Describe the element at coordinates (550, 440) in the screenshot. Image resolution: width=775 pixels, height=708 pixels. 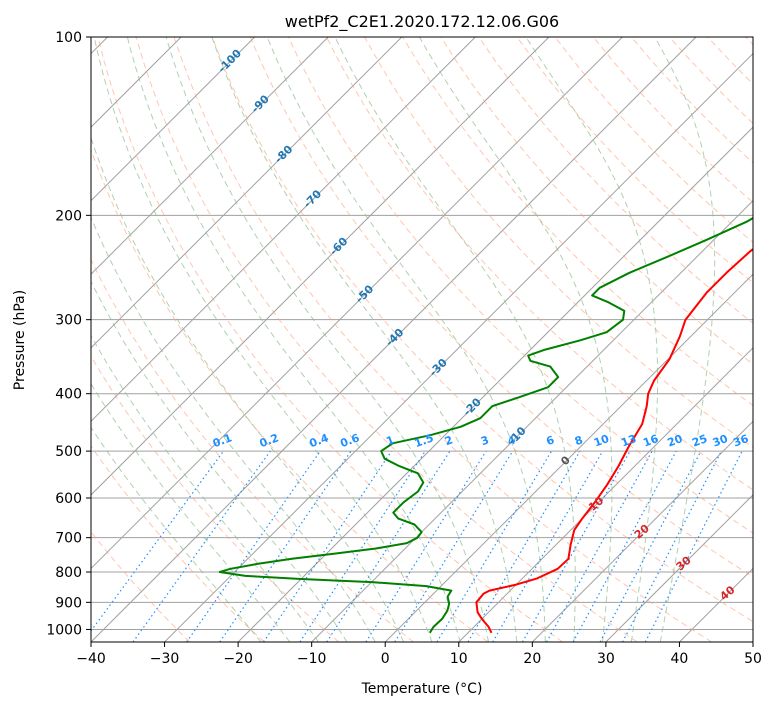
I see `mixing-ratio-label: 6` at that location.